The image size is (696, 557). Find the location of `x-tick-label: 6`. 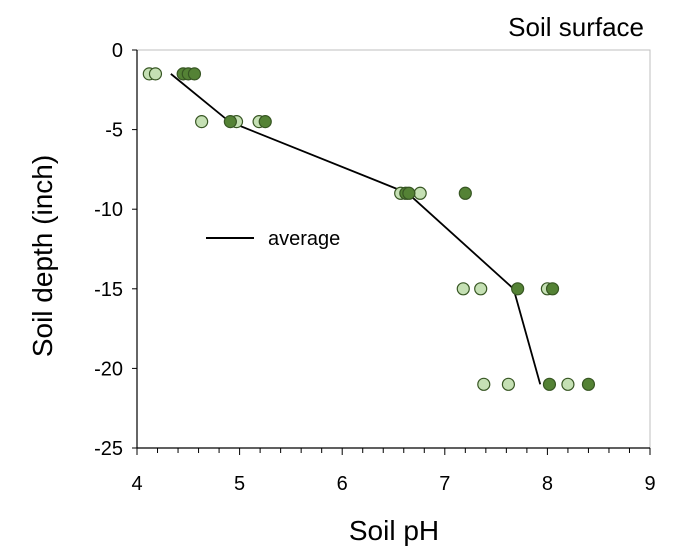

x-tick-label: 6 is located at coordinates (342, 484).